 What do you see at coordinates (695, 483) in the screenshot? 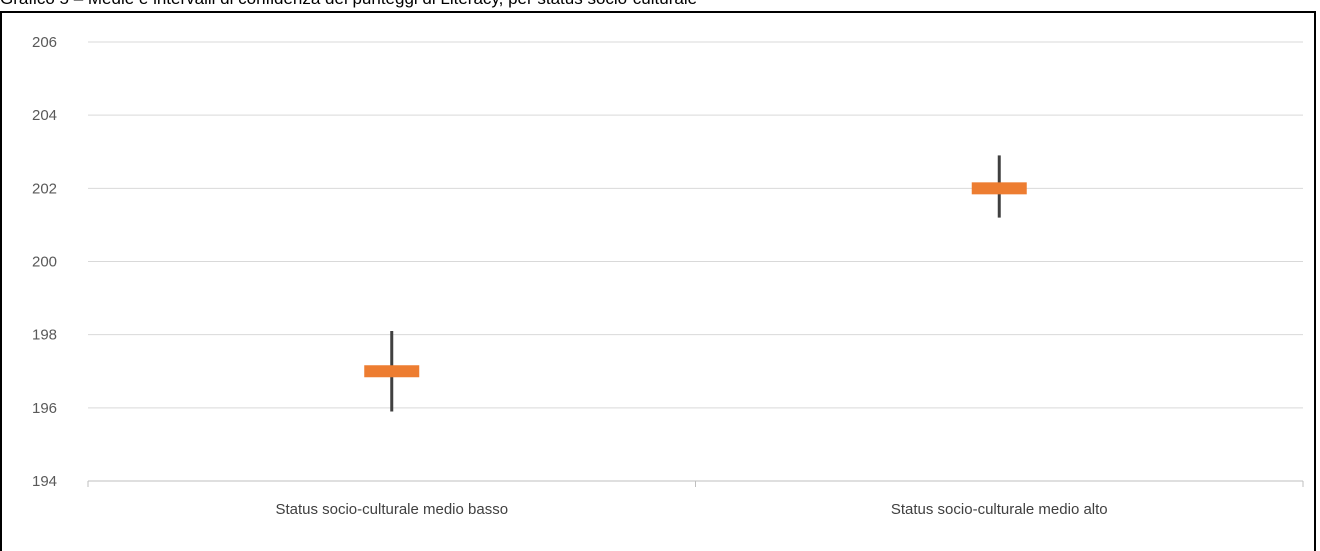
I see `x-axis` at bounding box center [695, 483].